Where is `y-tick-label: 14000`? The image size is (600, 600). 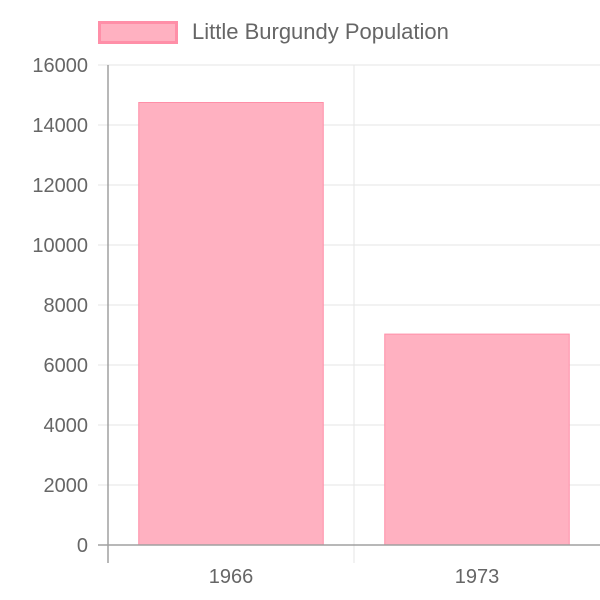
y-tick-label: 14000 is located at coordinates (60, 126).